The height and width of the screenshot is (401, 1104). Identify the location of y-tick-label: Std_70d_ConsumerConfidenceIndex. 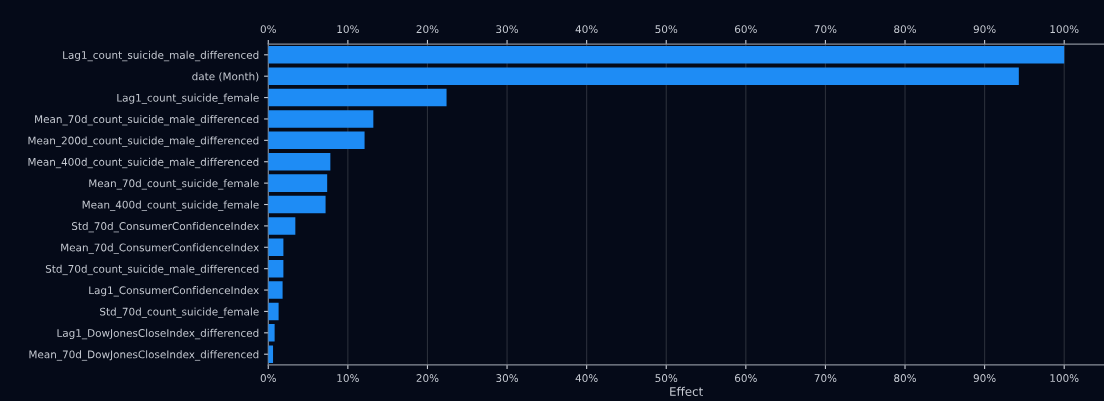
(165, 227).